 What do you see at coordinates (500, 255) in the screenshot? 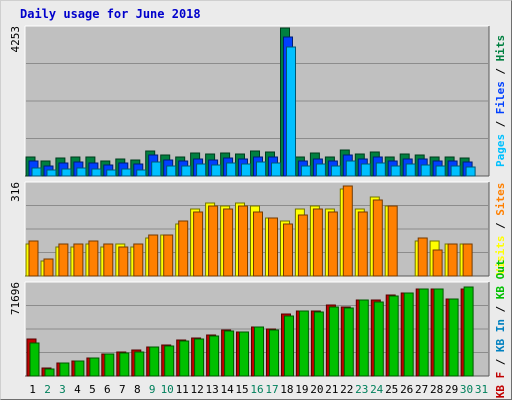
I see `panel-2-legend-visits: Visits` at bounding box center [500, 255].